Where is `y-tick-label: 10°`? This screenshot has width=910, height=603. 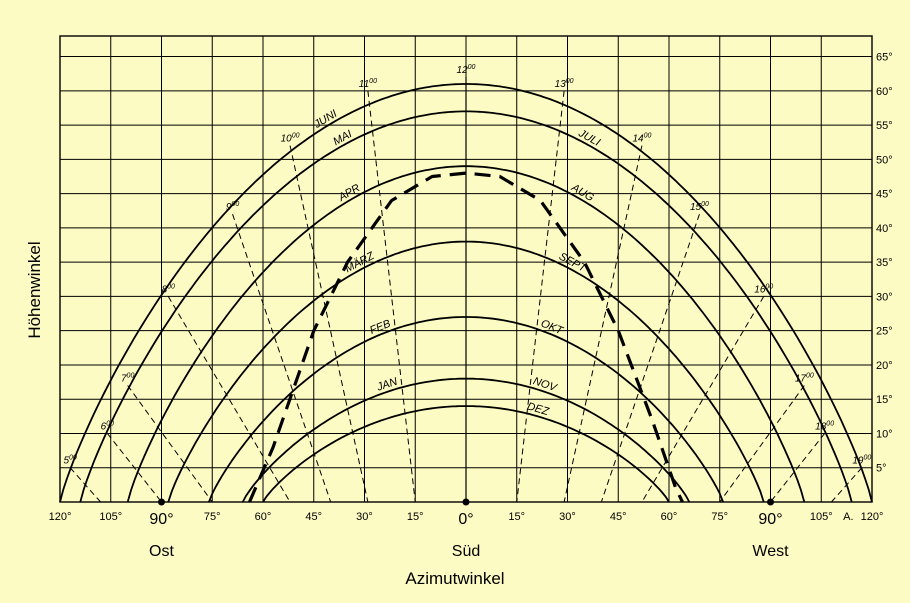
y-tick-label: 10° is located at coordinates (884, 434).